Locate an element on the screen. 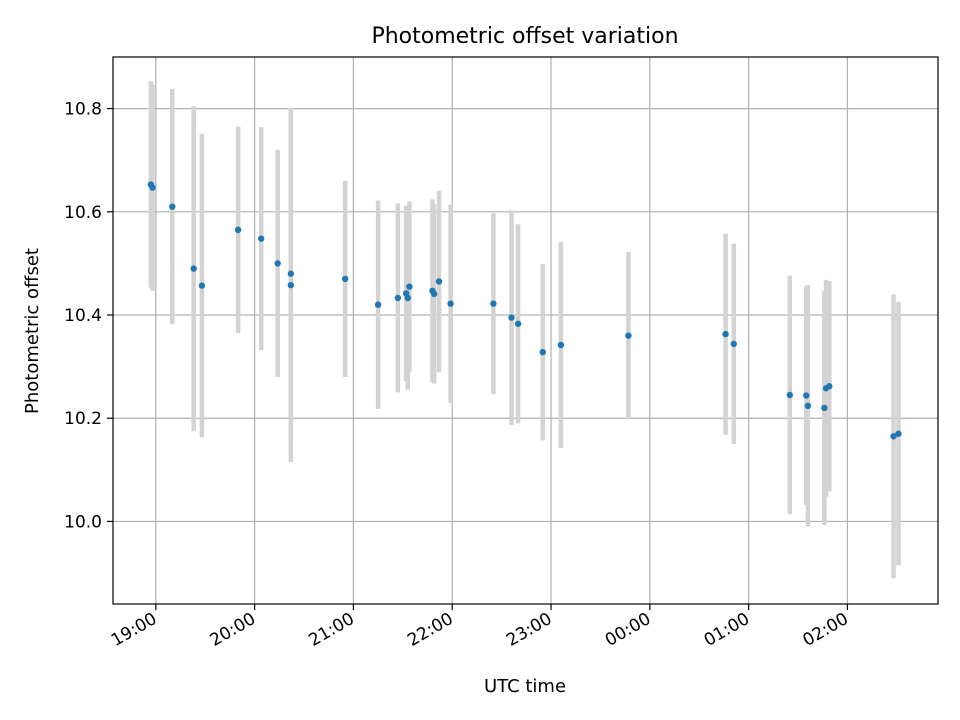  x-tick-label: 21:00 is located at coordinates (331, 630).